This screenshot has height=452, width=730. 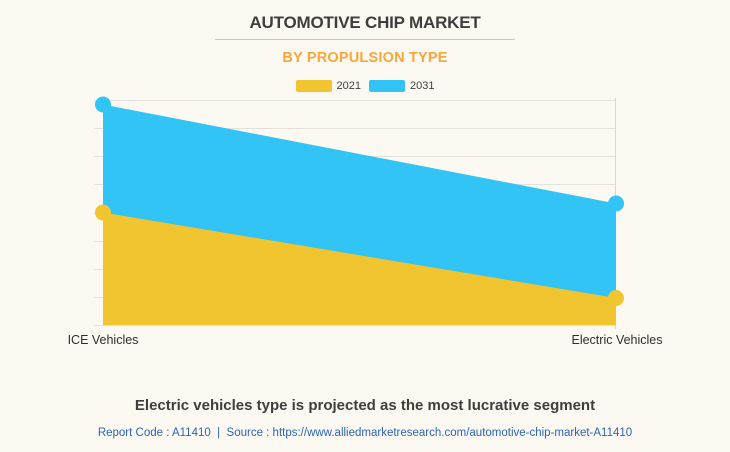 I want to click on chart-subtitle: BY PROPULSION TYPE, so click(x=365, y=58).